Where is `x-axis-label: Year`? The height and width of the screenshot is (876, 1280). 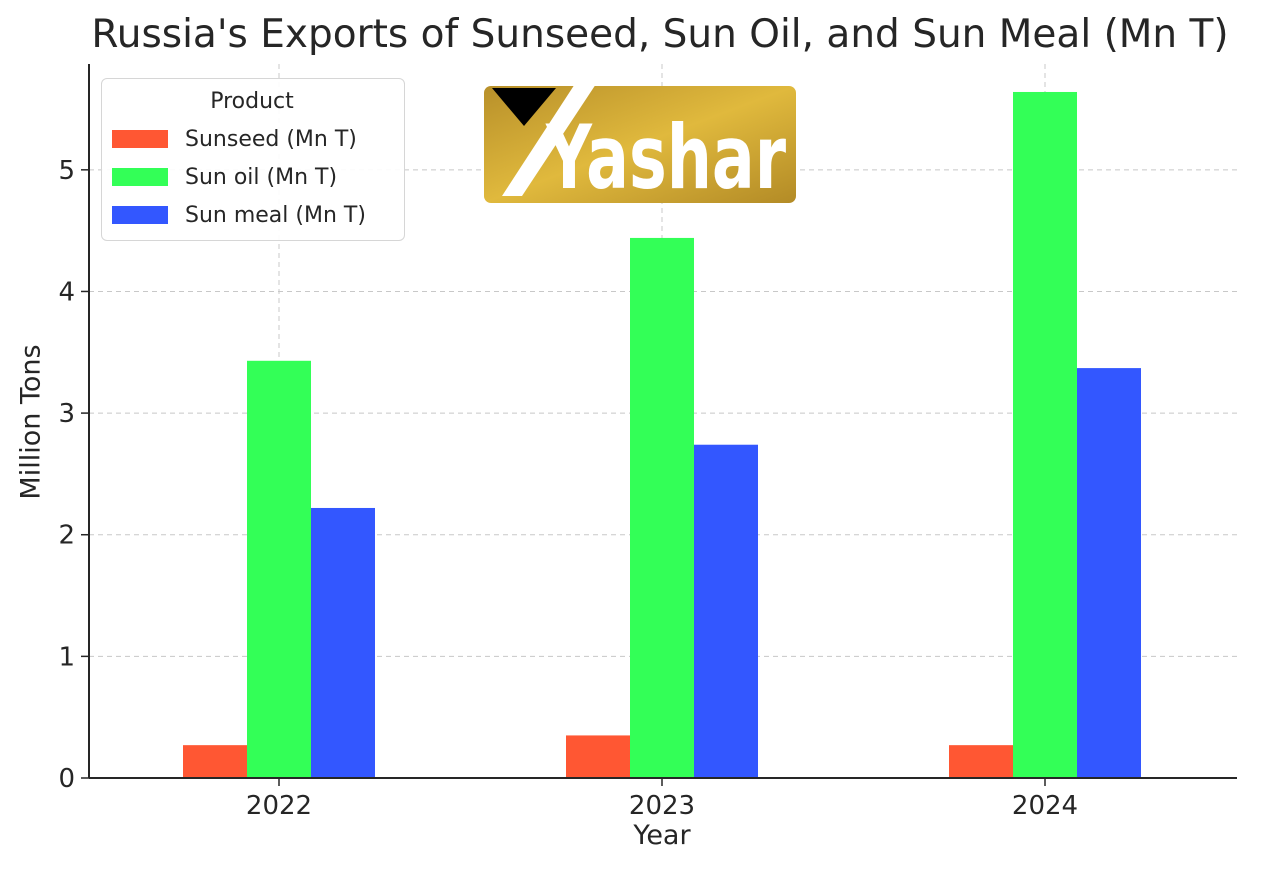
x-axis-label: Year is located at coordinates (662, 835).